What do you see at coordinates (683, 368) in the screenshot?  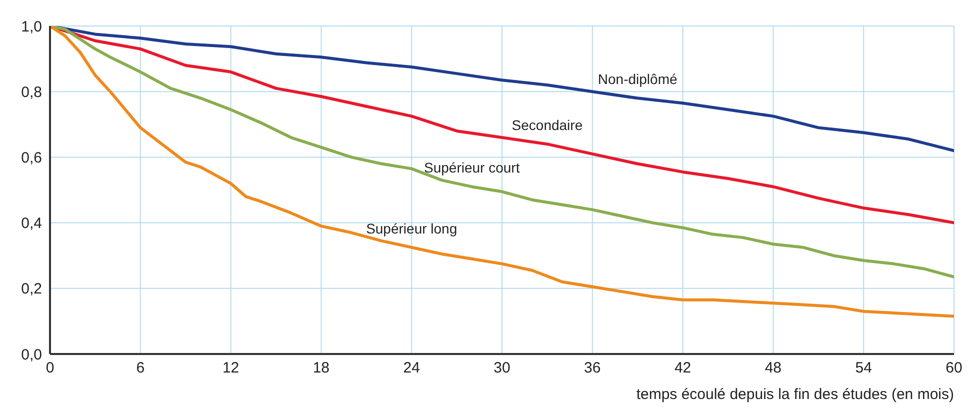 I see `x-tick-label: 42` at bounding box center [683, 368].